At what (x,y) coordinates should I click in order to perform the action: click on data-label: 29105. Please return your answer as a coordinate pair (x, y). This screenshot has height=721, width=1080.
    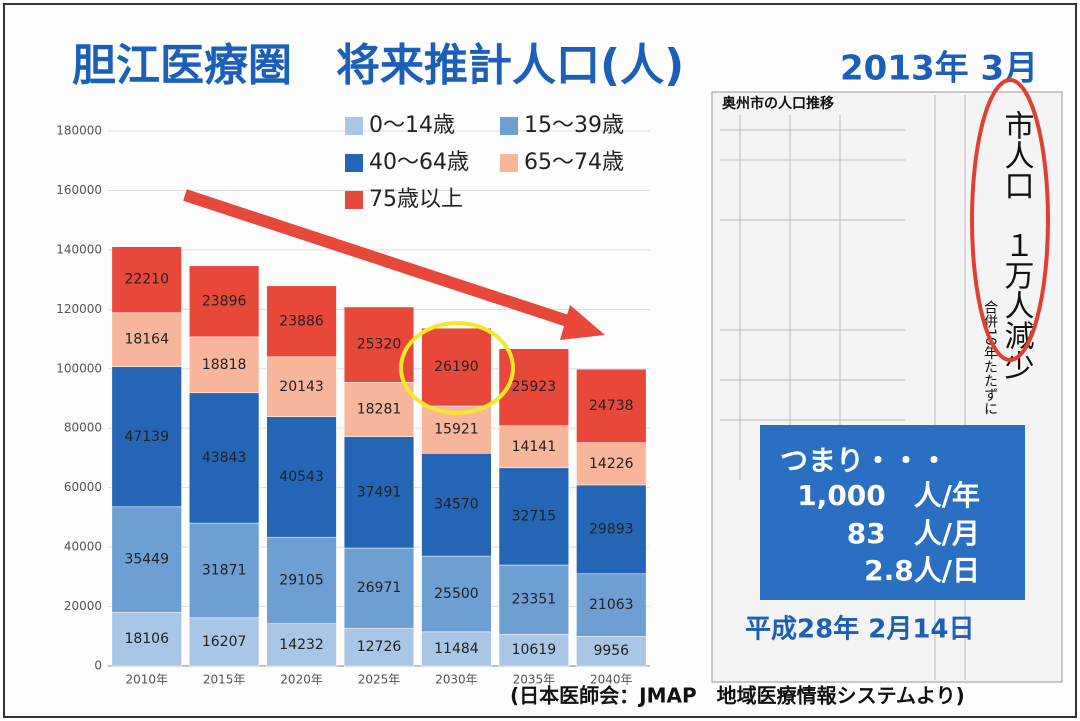
    Looking at the image, I should click on (301, 580).